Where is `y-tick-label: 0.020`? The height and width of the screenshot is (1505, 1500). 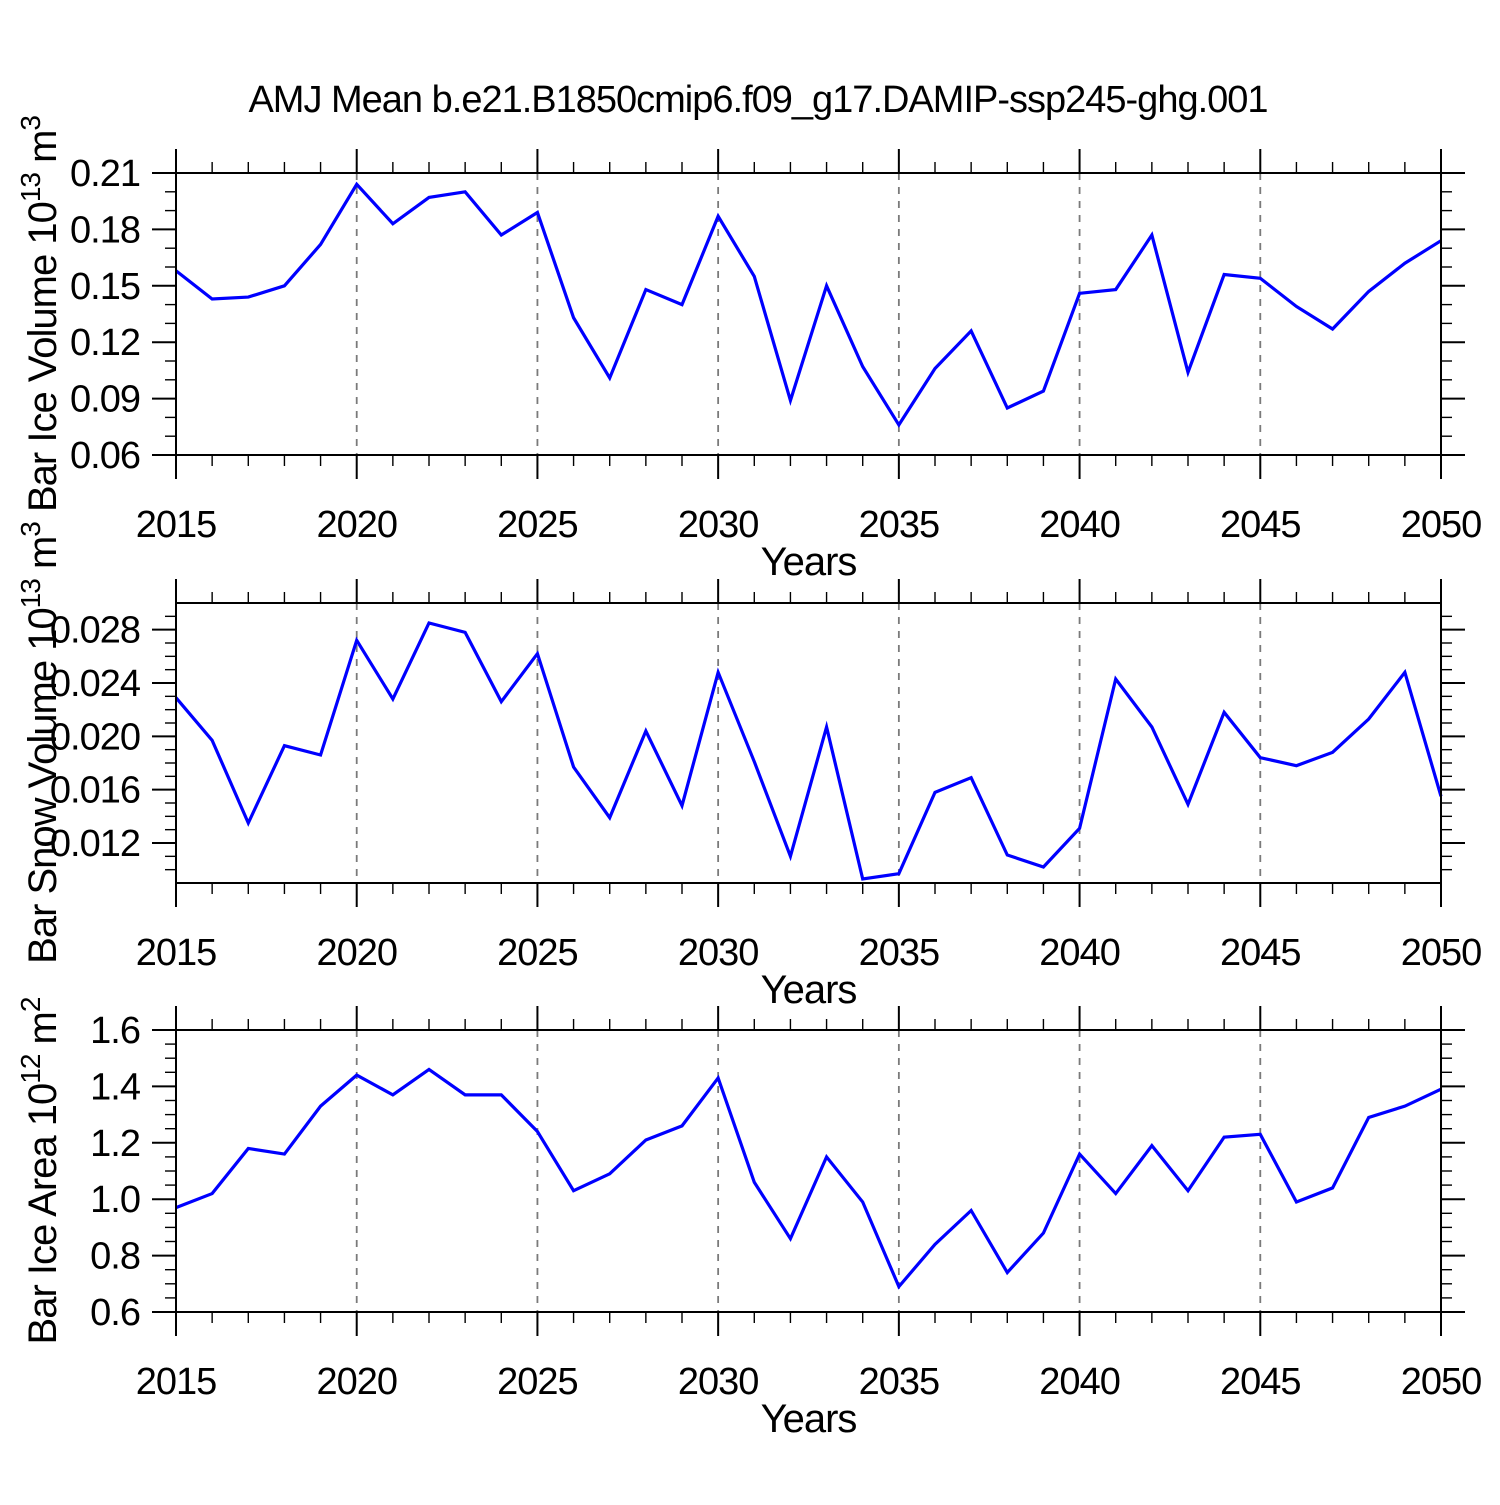
y-tick-label: 0.020 is located at coordinates (95, 737).